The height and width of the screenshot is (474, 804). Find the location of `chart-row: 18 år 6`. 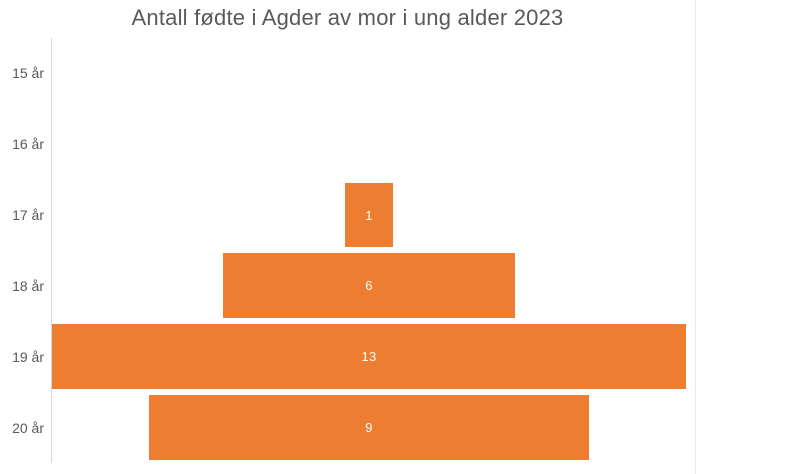

chart-row: 18 år 6 is located at coordinates (353, 285).